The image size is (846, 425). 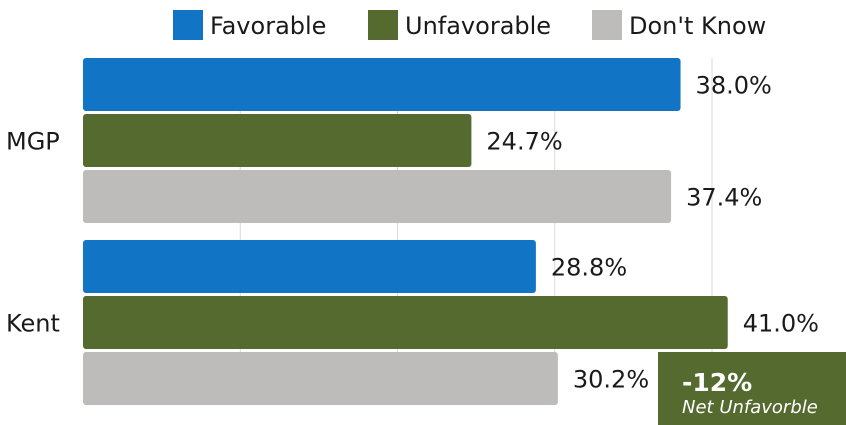 I want to click on legend: Favorable Unfavorable Don't Know, so click(x=469, y=25).